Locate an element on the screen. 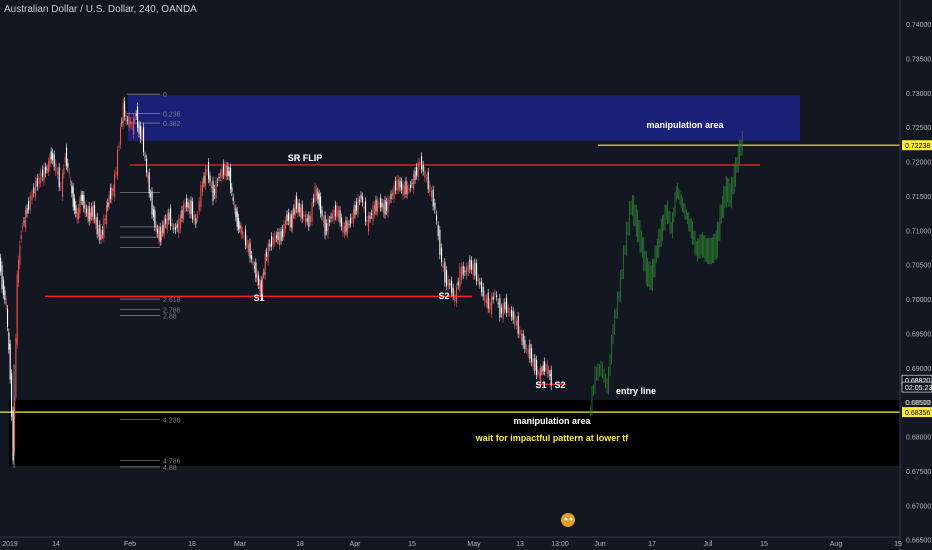 Image resolution: width=932 pixels, height=550 pixels. price-tick-label: 0.71500 is located at coordinates (918, 197).